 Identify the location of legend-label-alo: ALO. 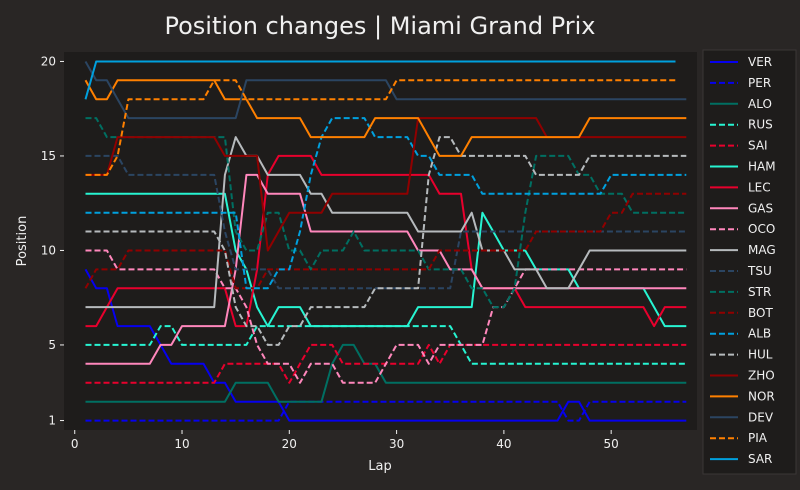
(760, 104).